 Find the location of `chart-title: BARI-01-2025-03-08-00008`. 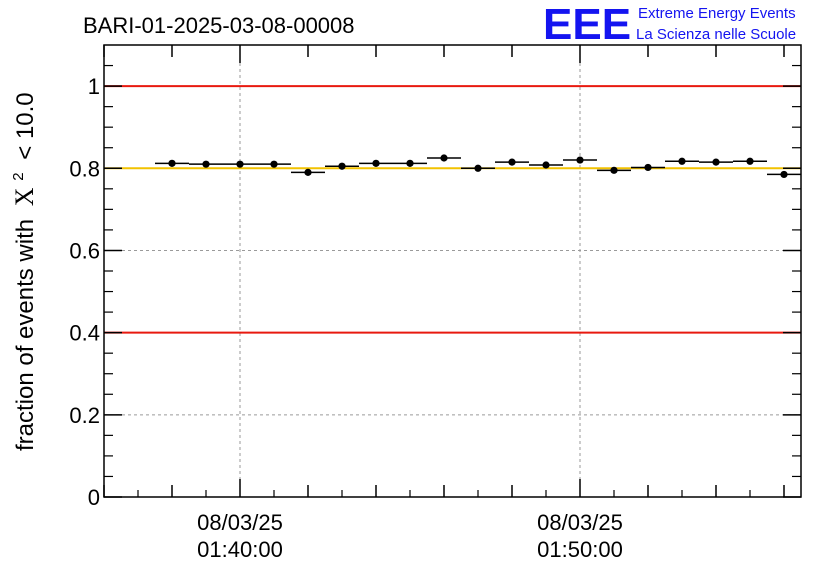

chart-title: BARI-01-2025-03-08-00008 is located at coordinates (219, 25).